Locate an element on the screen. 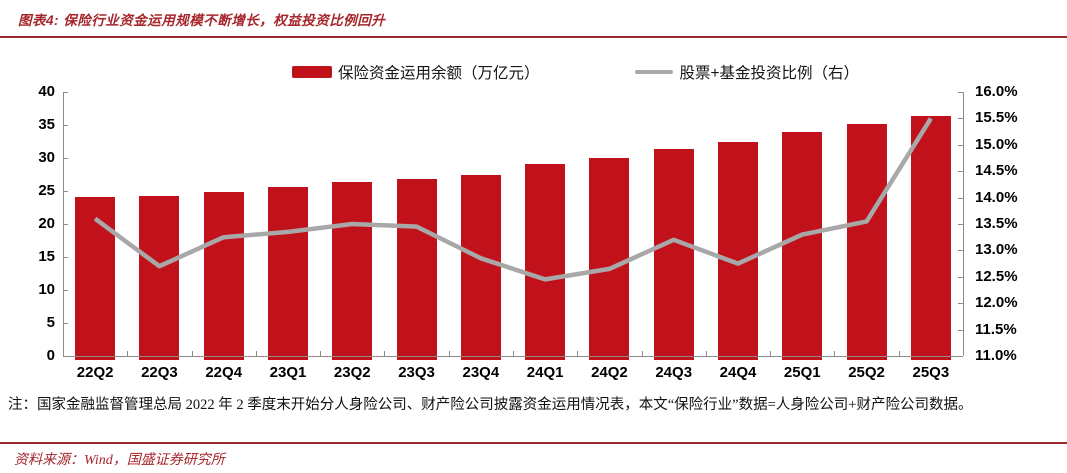 Image resolution: width=1067 pixels, height=473 pixels. x-axis-label-24Q4: 24Q4 is located at coordinates (738, 372).